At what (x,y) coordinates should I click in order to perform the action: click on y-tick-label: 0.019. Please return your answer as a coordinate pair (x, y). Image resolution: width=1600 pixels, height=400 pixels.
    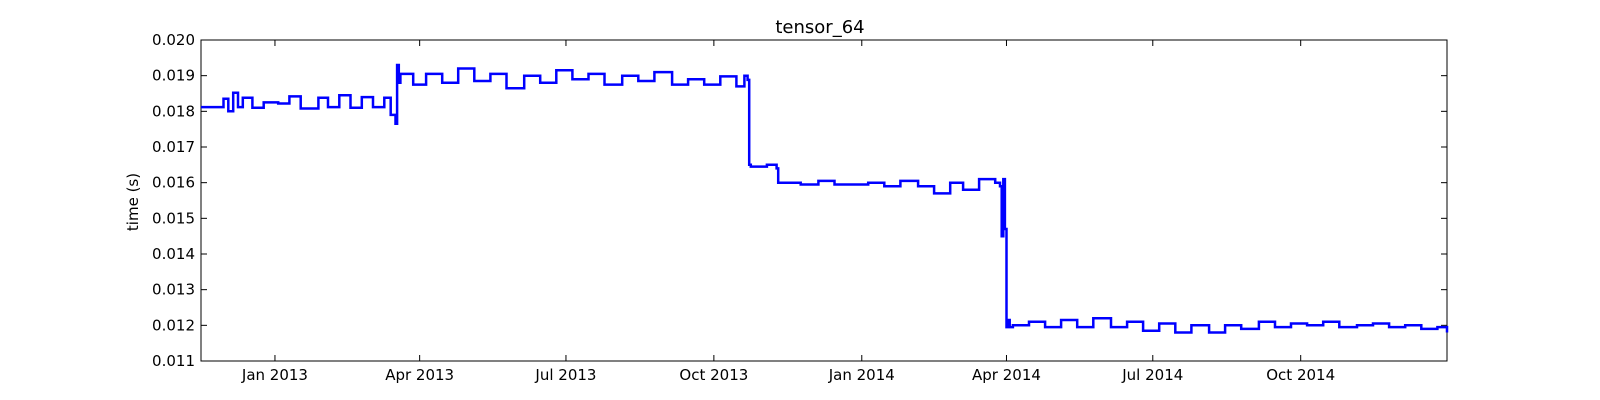
    Looking at the image, I should click on (173, 76).